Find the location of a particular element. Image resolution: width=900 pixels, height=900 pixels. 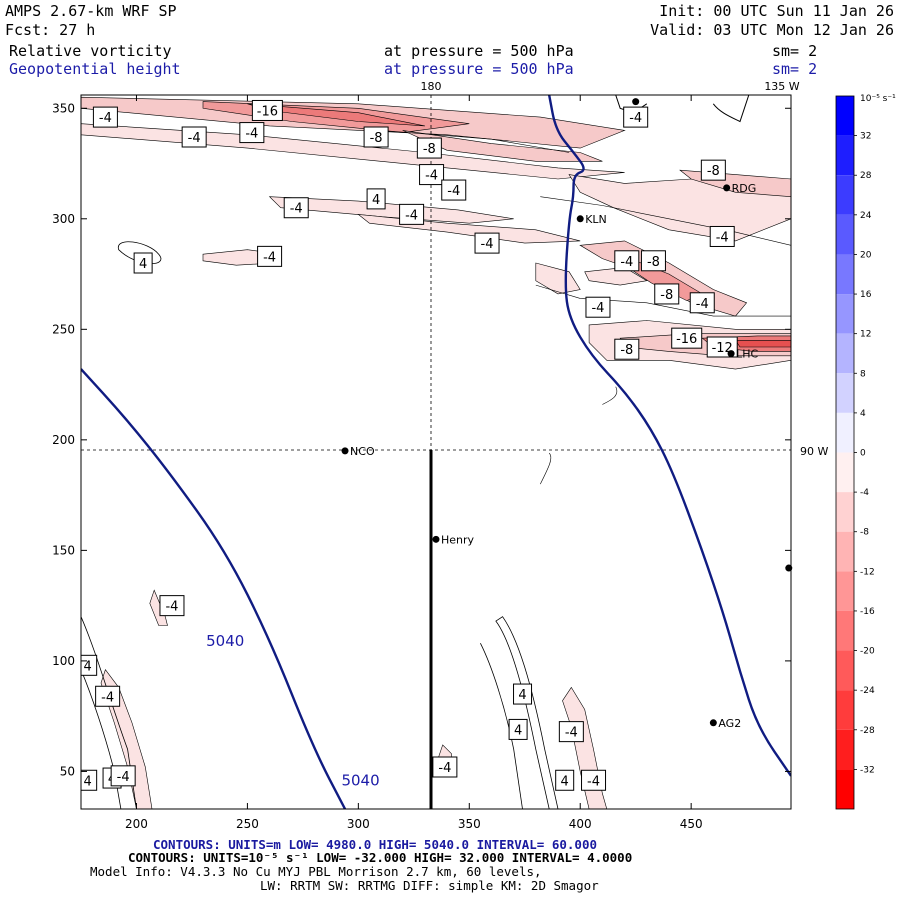

field1-name: Relative vorticity is located at coordinates (90, 51).